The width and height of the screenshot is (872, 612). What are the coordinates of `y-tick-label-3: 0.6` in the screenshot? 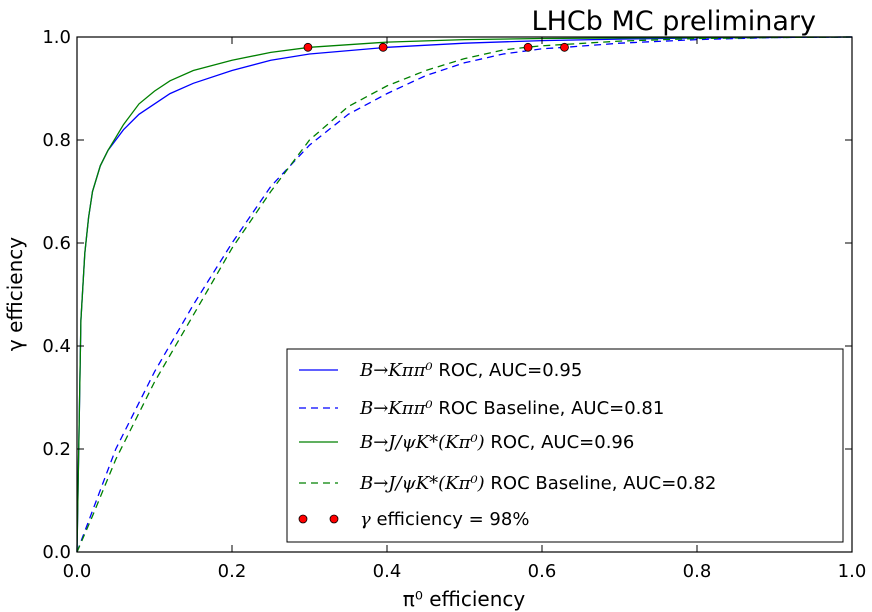 It's located at (56, 243).